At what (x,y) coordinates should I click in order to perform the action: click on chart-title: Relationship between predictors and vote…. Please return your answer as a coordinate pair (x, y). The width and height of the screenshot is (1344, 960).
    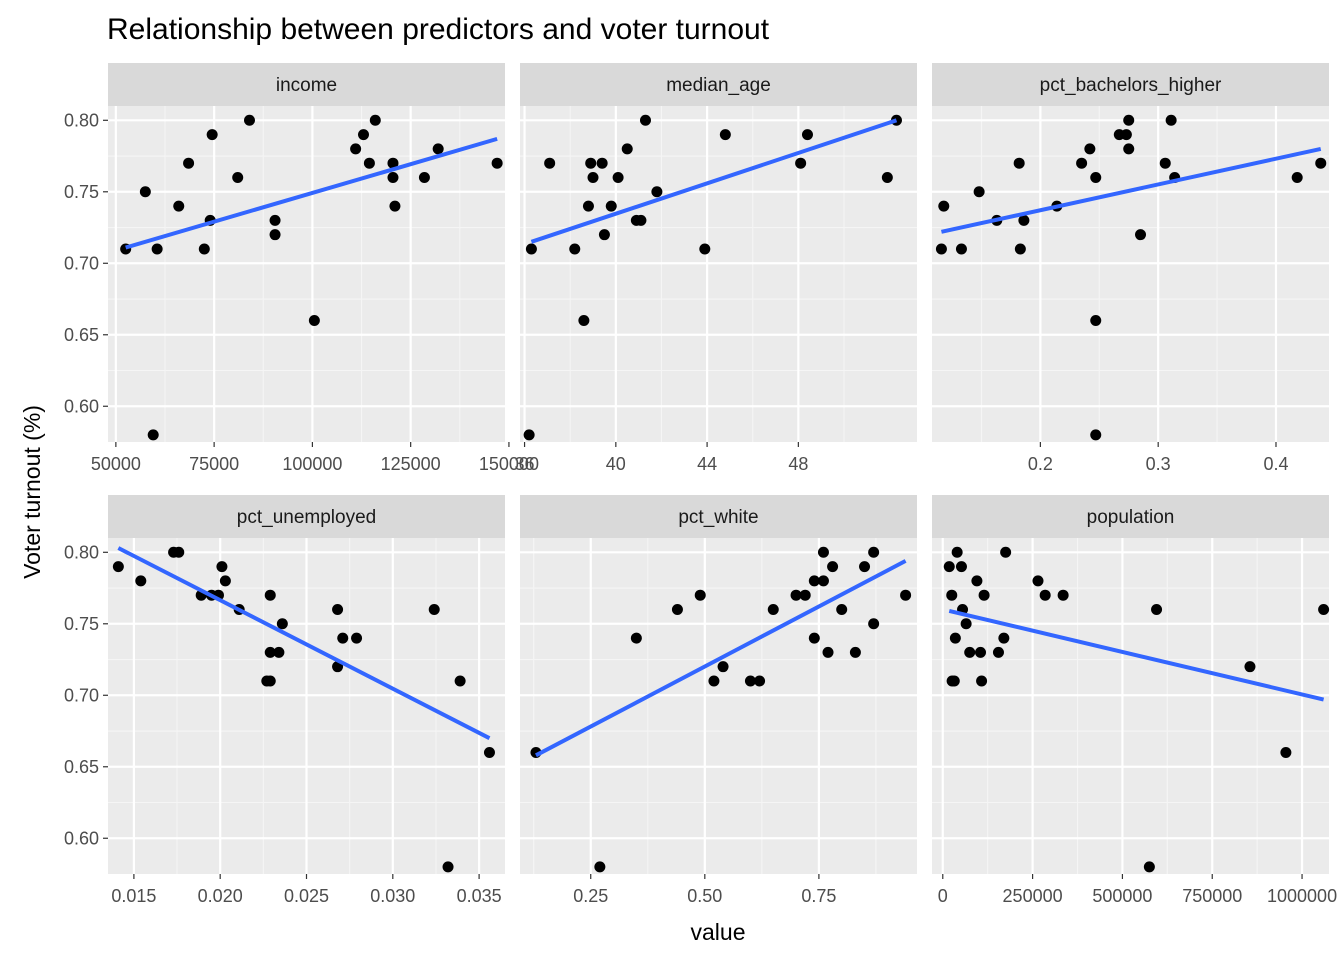
    Looking at the image, I should click on (438, 29).